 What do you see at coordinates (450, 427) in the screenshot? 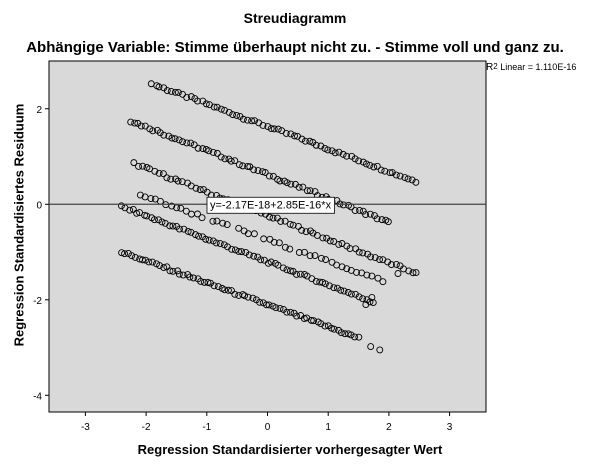
I see `x-tick-label: 3` at bounding box center [450, 427].